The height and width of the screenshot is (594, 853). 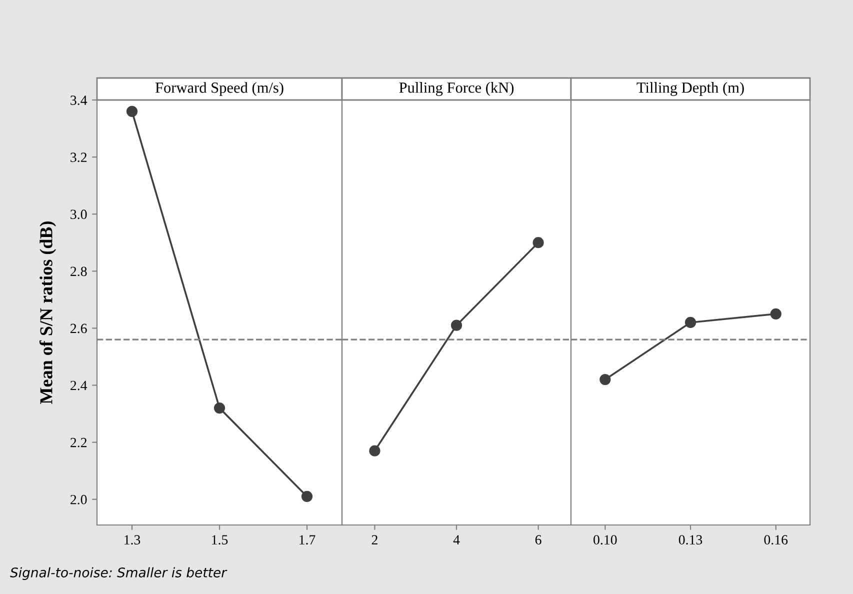 What do you see at coordinates (119, 573) in the screenshot?
I see `text: Signal-to-noise: Smaller is better` at bounding box center [119, 573].